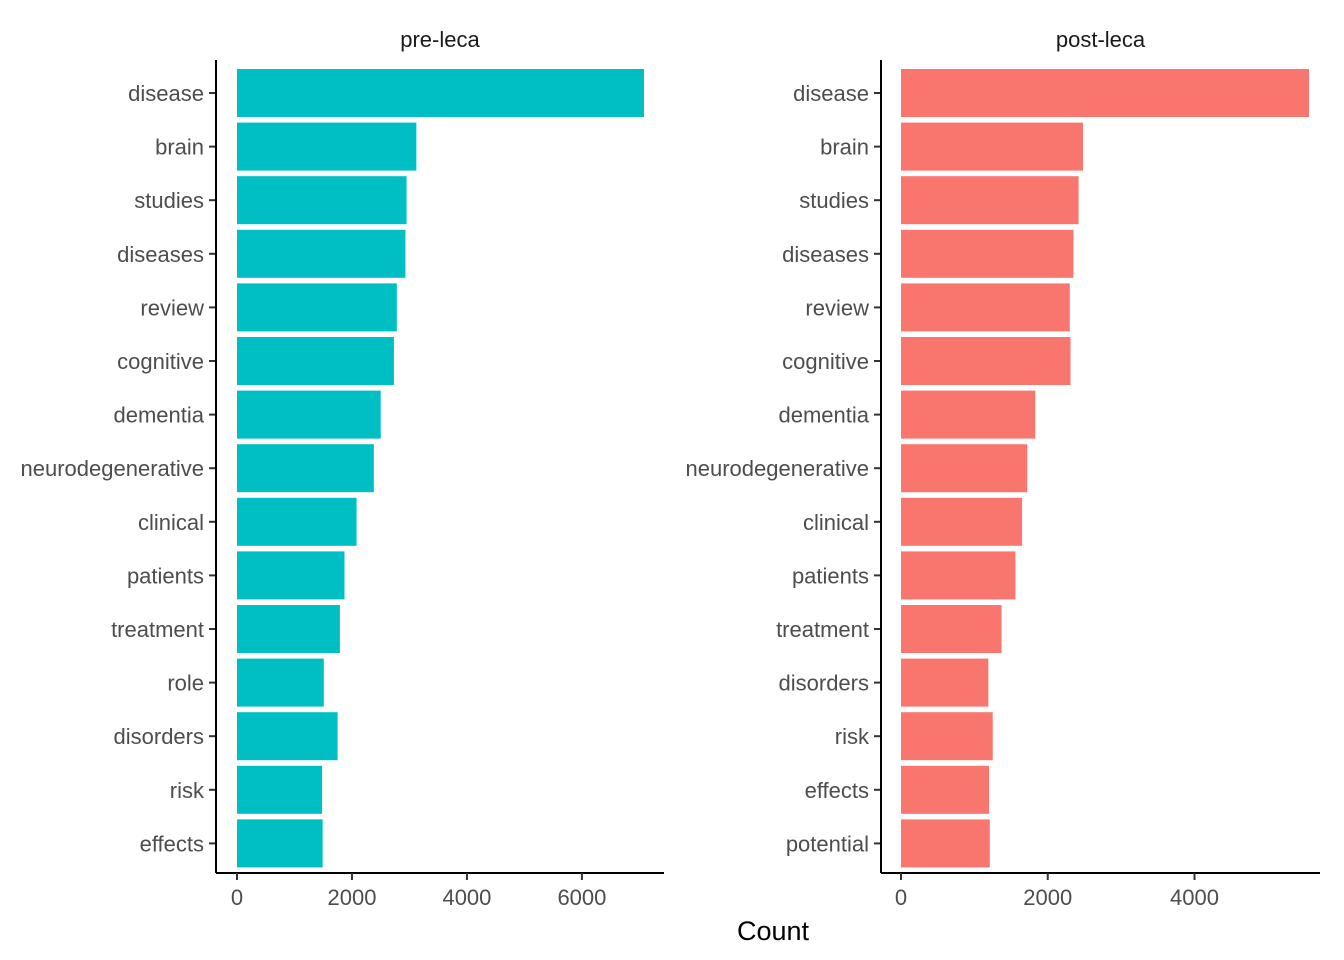 Image resolution: width=1344 pixels, height=960 pixels. Describe the element at coordinates (992, 146) in the screenshot. I see `bar-post-leca-brain` at that location.